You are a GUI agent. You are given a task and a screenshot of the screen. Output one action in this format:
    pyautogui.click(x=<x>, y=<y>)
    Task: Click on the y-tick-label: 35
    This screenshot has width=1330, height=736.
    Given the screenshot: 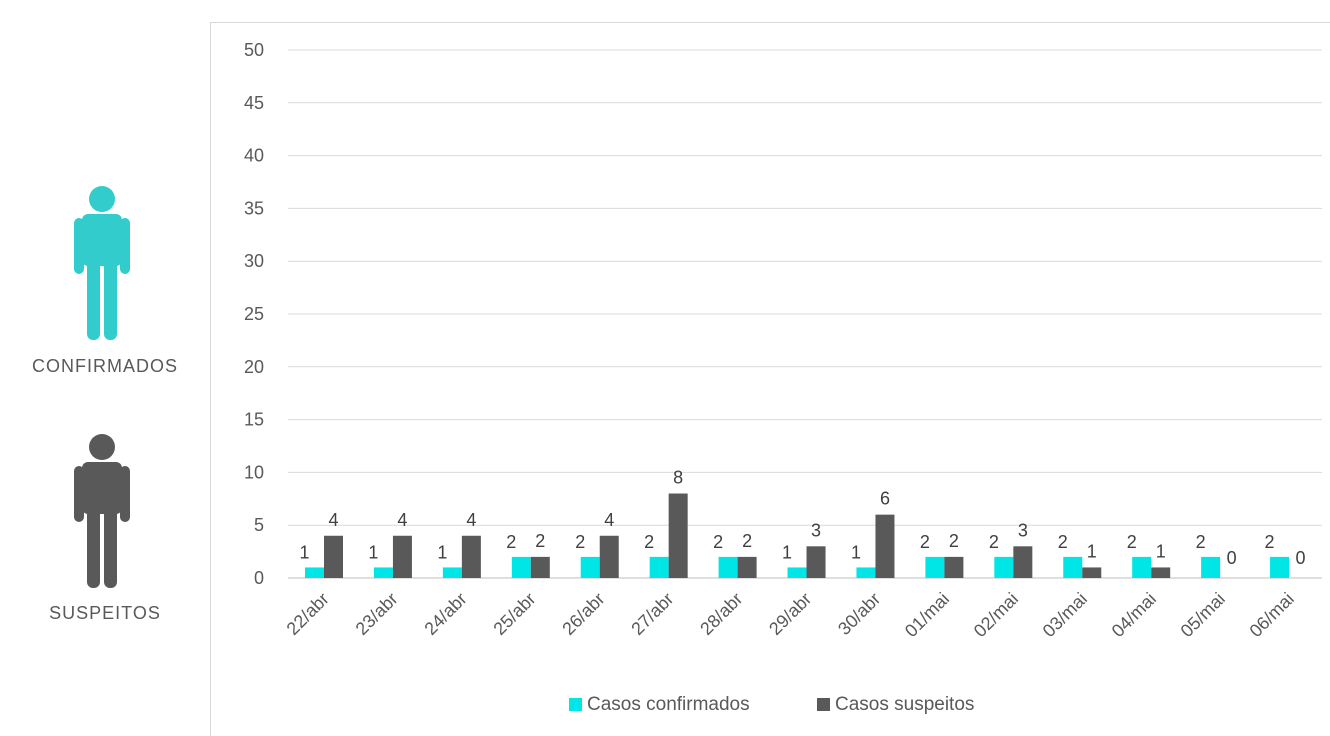 What is the action you would take?
    pyautogui.click(x=254, y=208)
    